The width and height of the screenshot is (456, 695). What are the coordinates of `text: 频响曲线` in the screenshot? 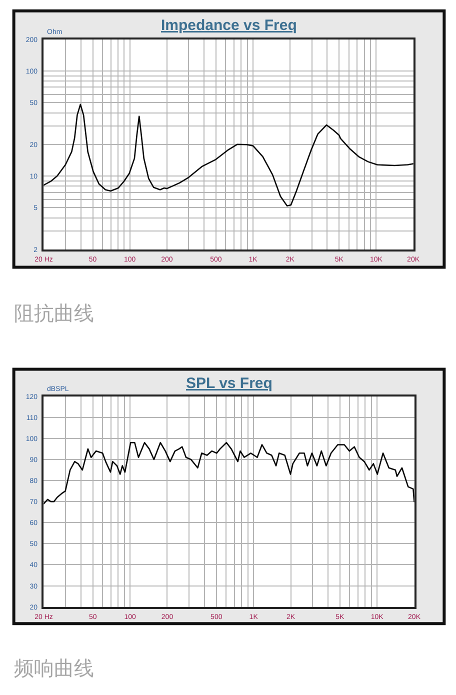 It's located at (54, 668).